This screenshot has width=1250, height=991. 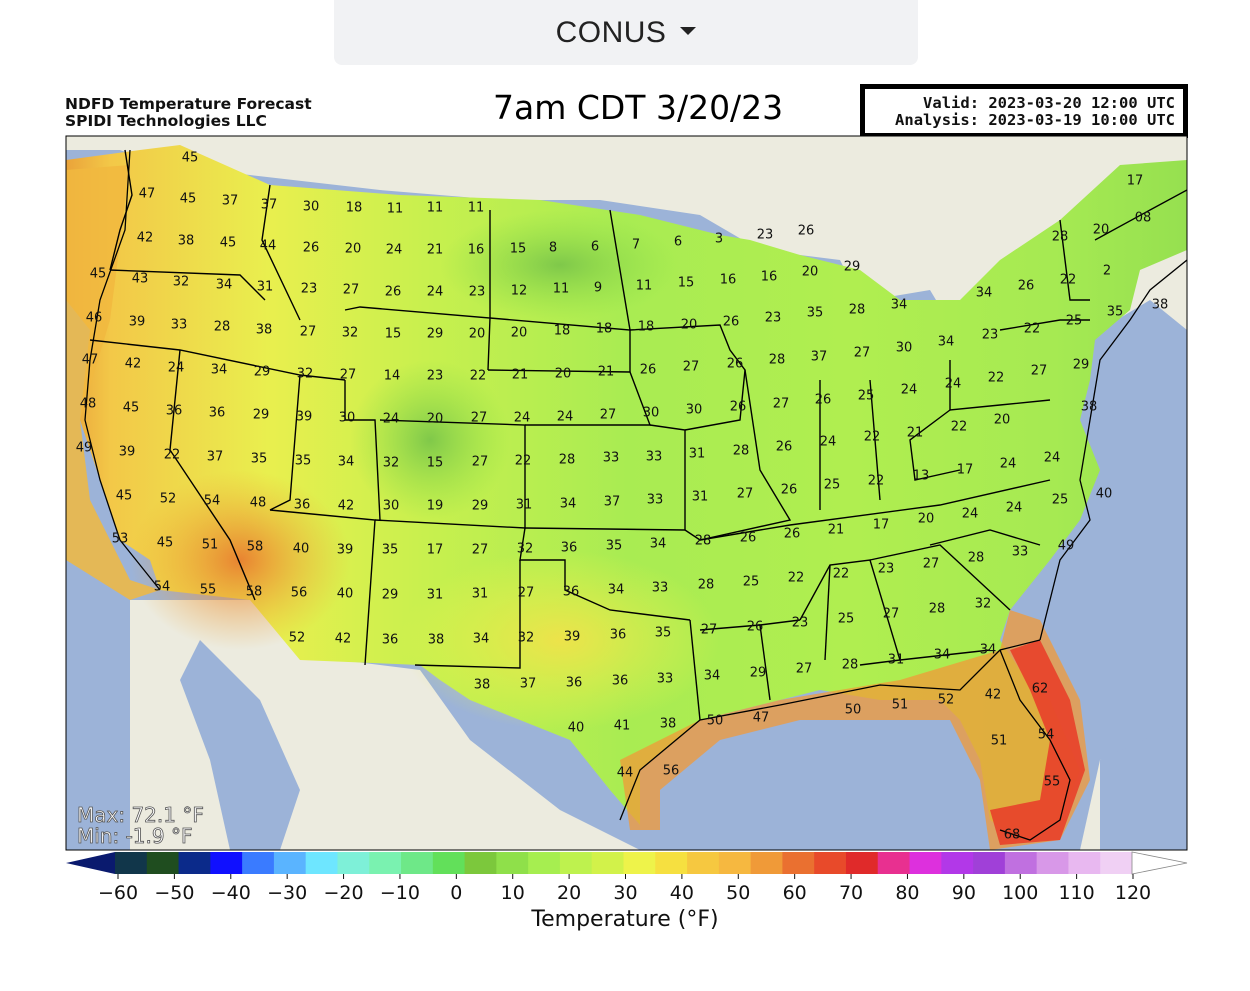 I want to click on city-temp-label: 68, so click(x=1012, y=835).